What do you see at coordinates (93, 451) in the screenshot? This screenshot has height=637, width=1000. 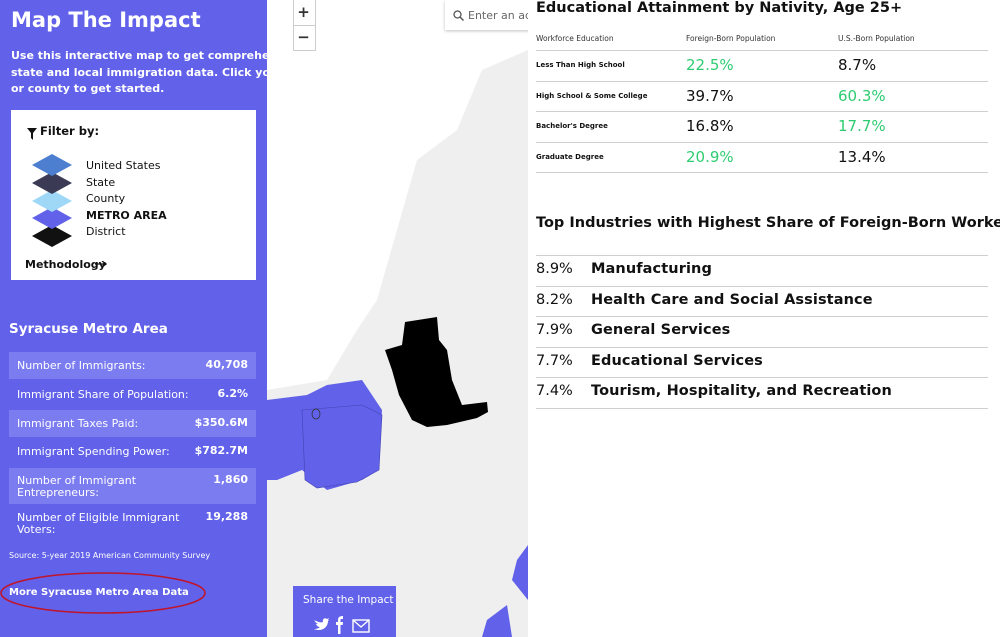 I see `stat-label: Immigrant Spending Power:` at bounding box center [93, 451].